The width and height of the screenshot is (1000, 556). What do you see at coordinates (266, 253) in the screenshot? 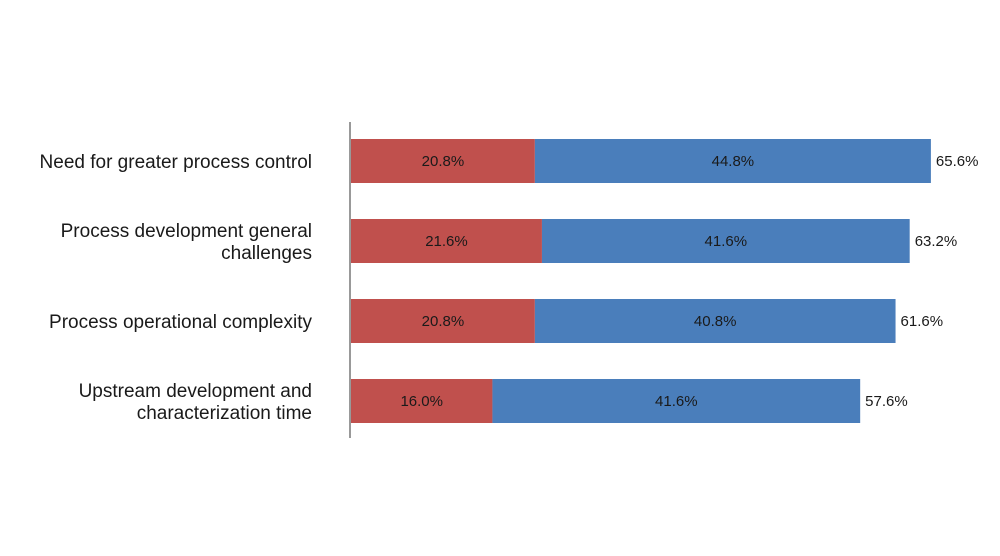
I see `category-label-line: challenges` at bounding box center [266, 253].